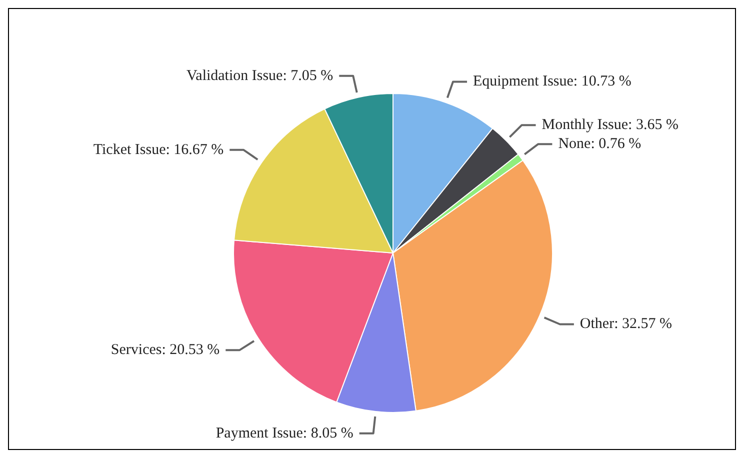 The width and height of the screenshot is (744, 458). I want to click on slice-label: Ticket Issue, so click(129, 150).